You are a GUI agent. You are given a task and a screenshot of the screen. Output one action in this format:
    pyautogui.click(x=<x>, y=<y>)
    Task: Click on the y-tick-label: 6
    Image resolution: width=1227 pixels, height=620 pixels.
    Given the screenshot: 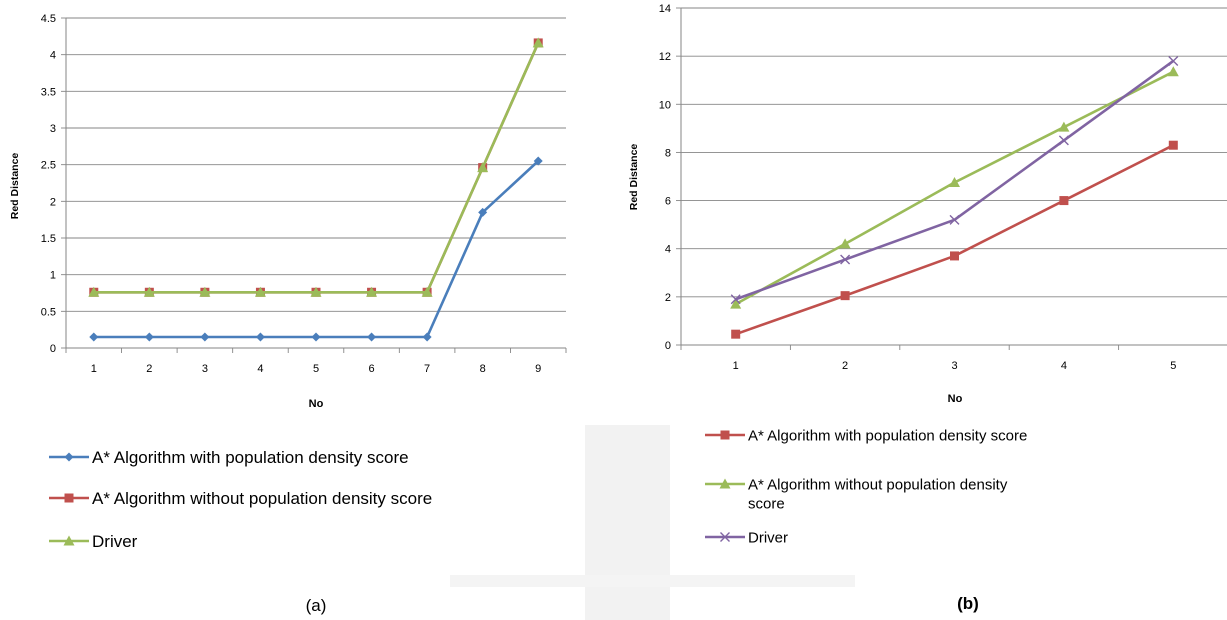 What is the action you would take?
    pyautogui.click(x=668, y=202)
    